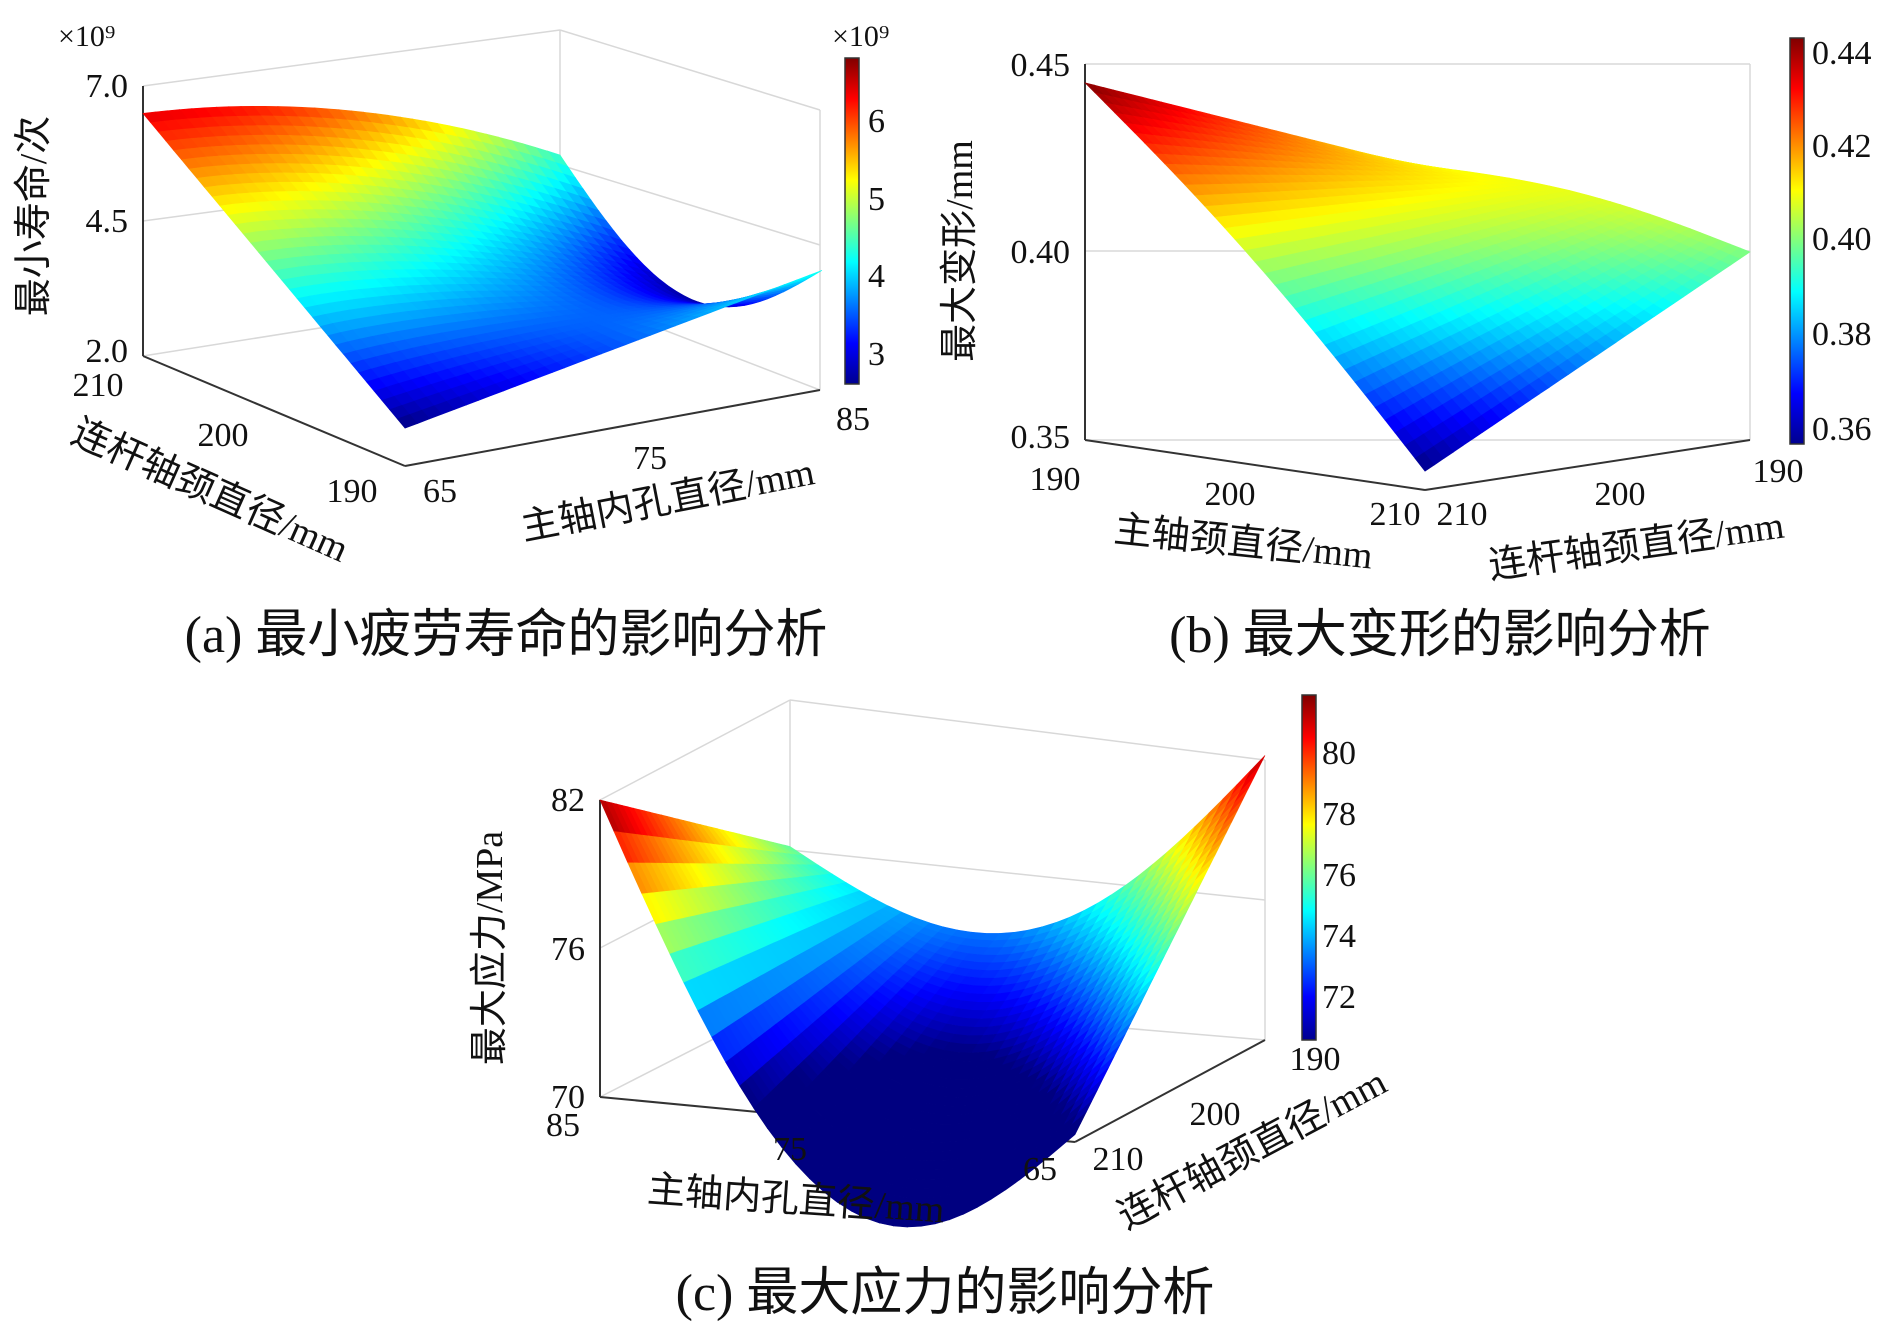  What do you see at coordinates (1462, 514) in the screenshot?
I see `panel-b-y-tick: 210` at bounding box center [1462, 514].